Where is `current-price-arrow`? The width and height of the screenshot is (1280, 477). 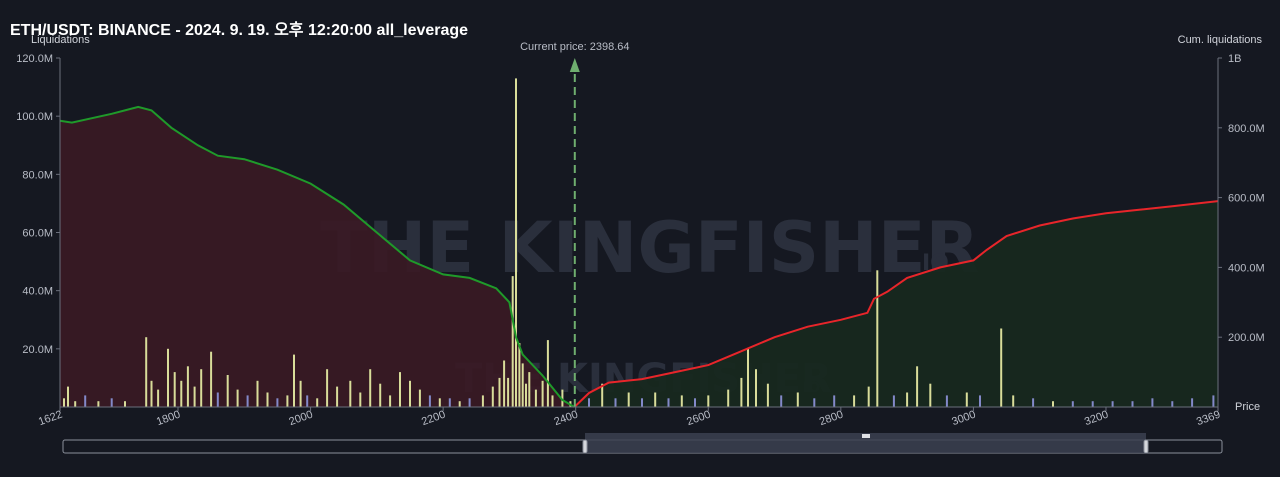 current-price-arrow is located at coordinates (574, 65).